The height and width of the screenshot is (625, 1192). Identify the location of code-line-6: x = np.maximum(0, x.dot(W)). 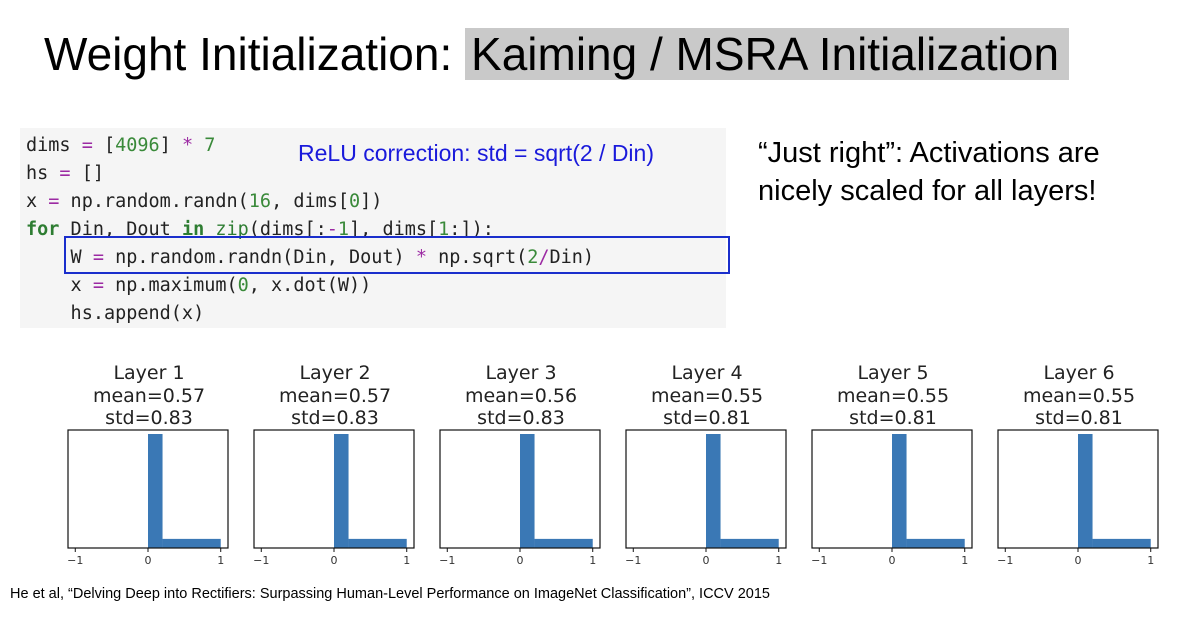
(199, 285).